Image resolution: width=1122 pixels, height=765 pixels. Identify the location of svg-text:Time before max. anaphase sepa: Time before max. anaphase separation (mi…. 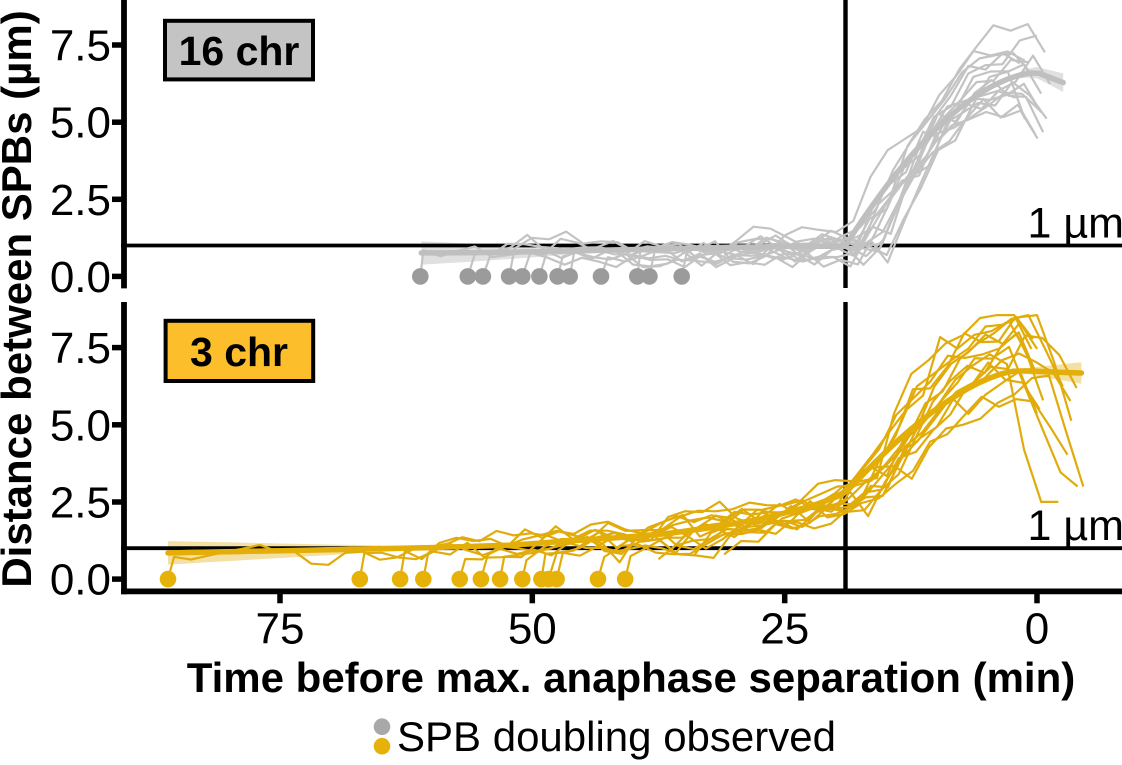
(631, 677).